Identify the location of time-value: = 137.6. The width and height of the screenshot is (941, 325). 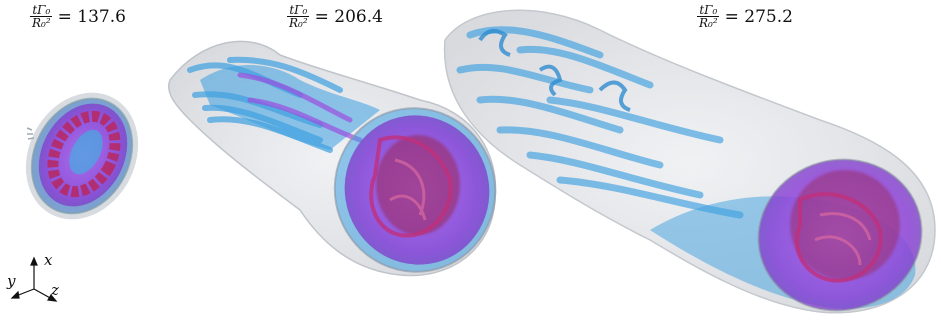
(91, 16).